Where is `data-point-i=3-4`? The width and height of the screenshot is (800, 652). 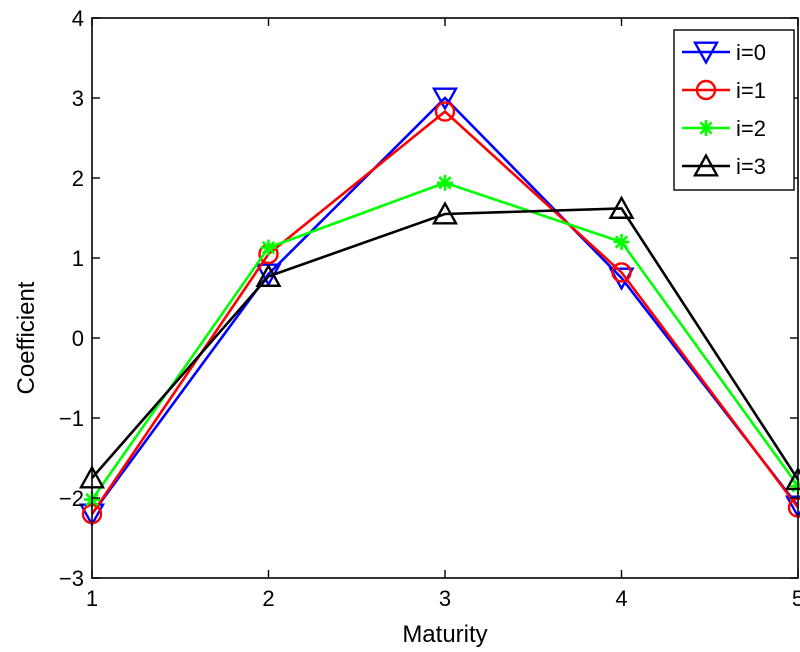 data-point-i=3-4 is located at coordinates (621, 207).